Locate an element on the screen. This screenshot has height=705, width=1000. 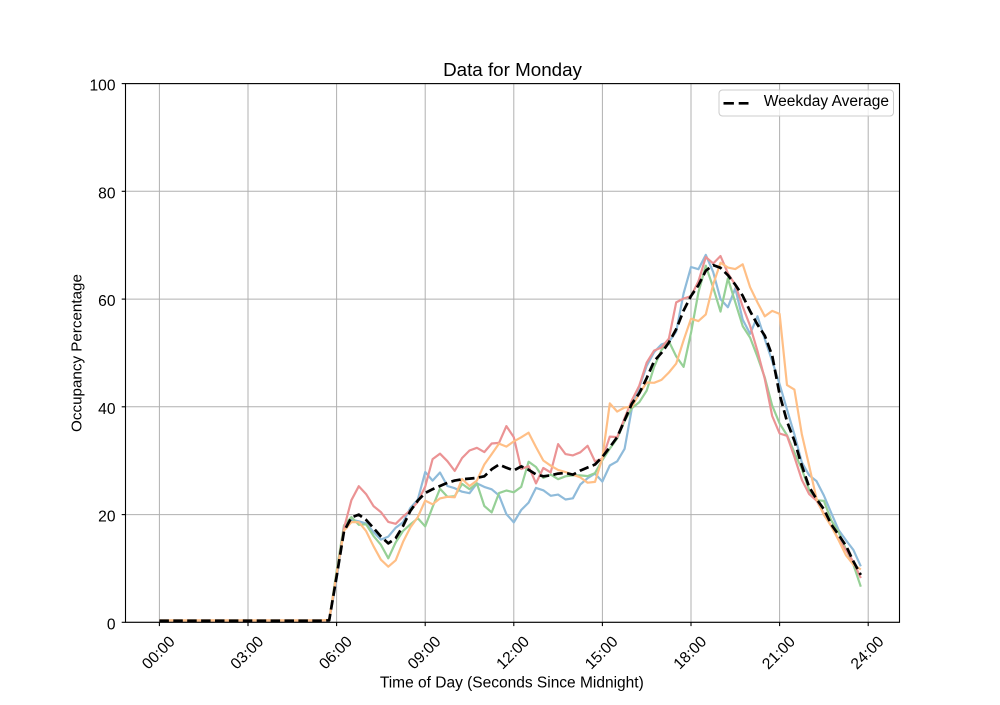
svg-text: 100 is located at coordinates (102, 86).